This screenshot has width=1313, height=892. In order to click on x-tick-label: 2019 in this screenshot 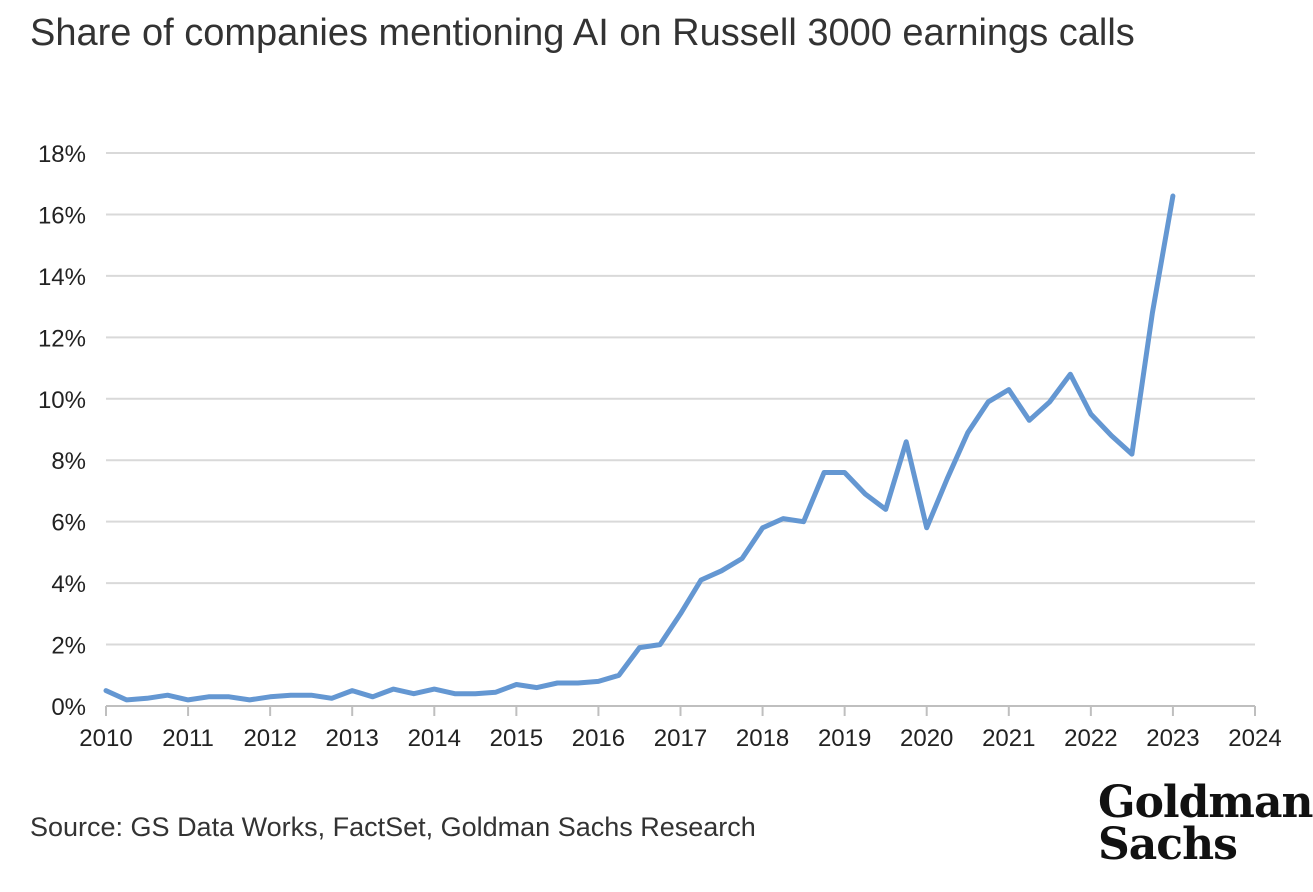, I will do `click(844, 738)`.